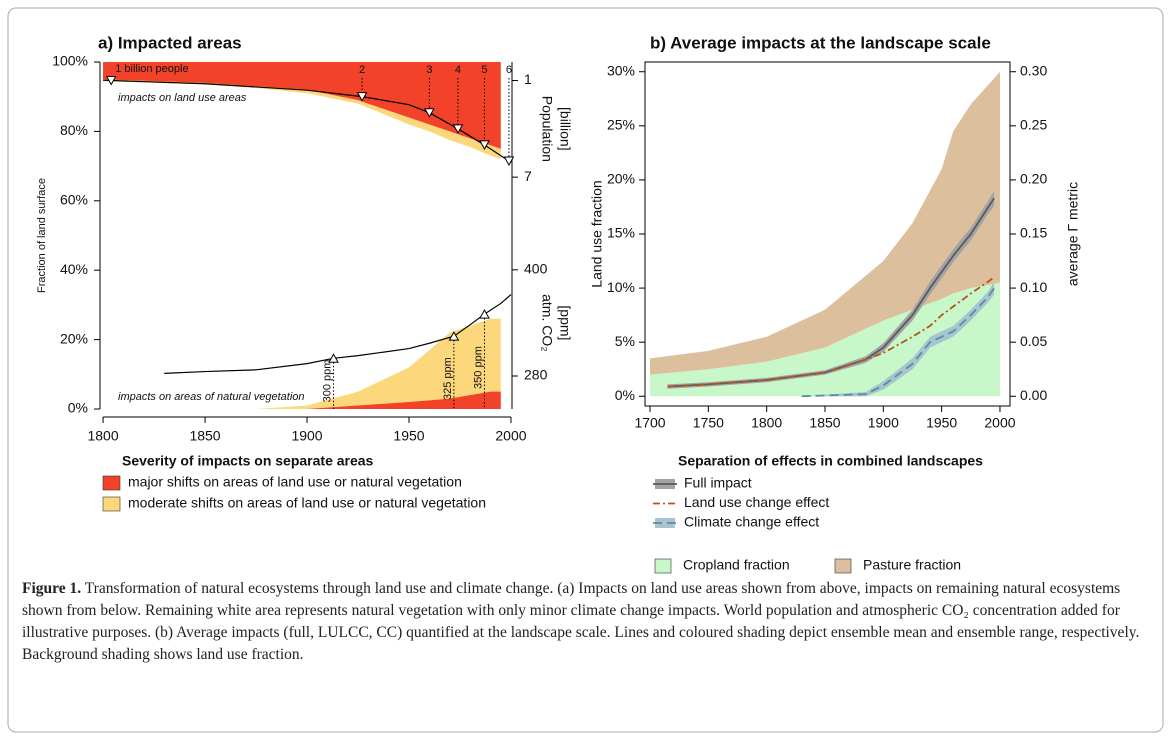 The width and height of the screenshot is (1171, 740). Describe the element at coordinates (912, 565) in the screenshot. I see `legend-label: Pasture fraction` at that location.